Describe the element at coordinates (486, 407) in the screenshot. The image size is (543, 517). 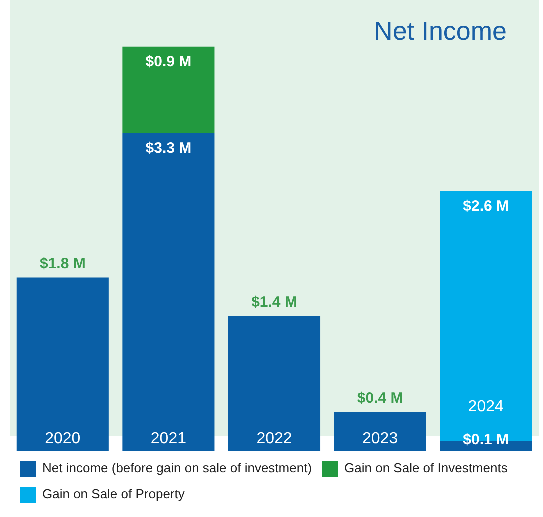
I see `x-tick-label: 2024` at that location.